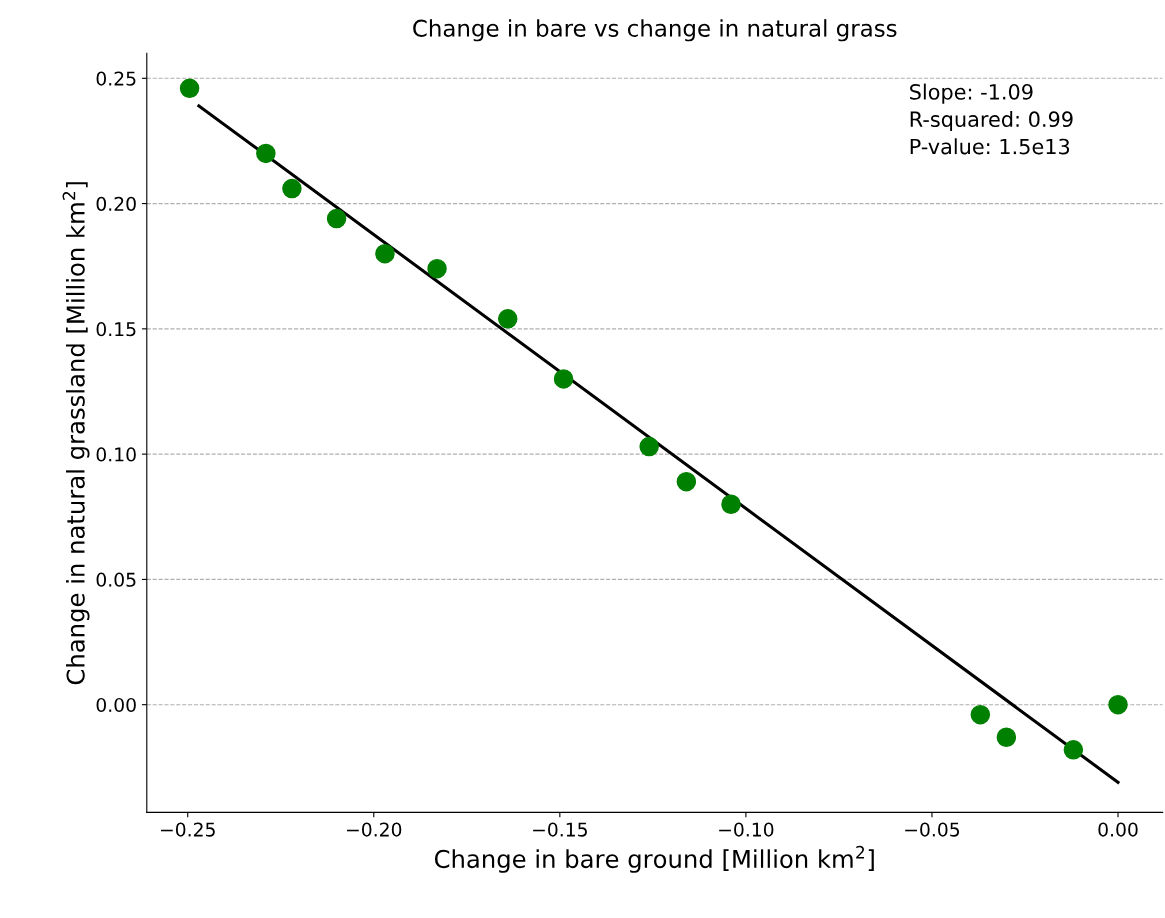 The height and width of the screenshot is (918, 1165). I want to click on y-tick-label: 0.10, so click(116, 454).